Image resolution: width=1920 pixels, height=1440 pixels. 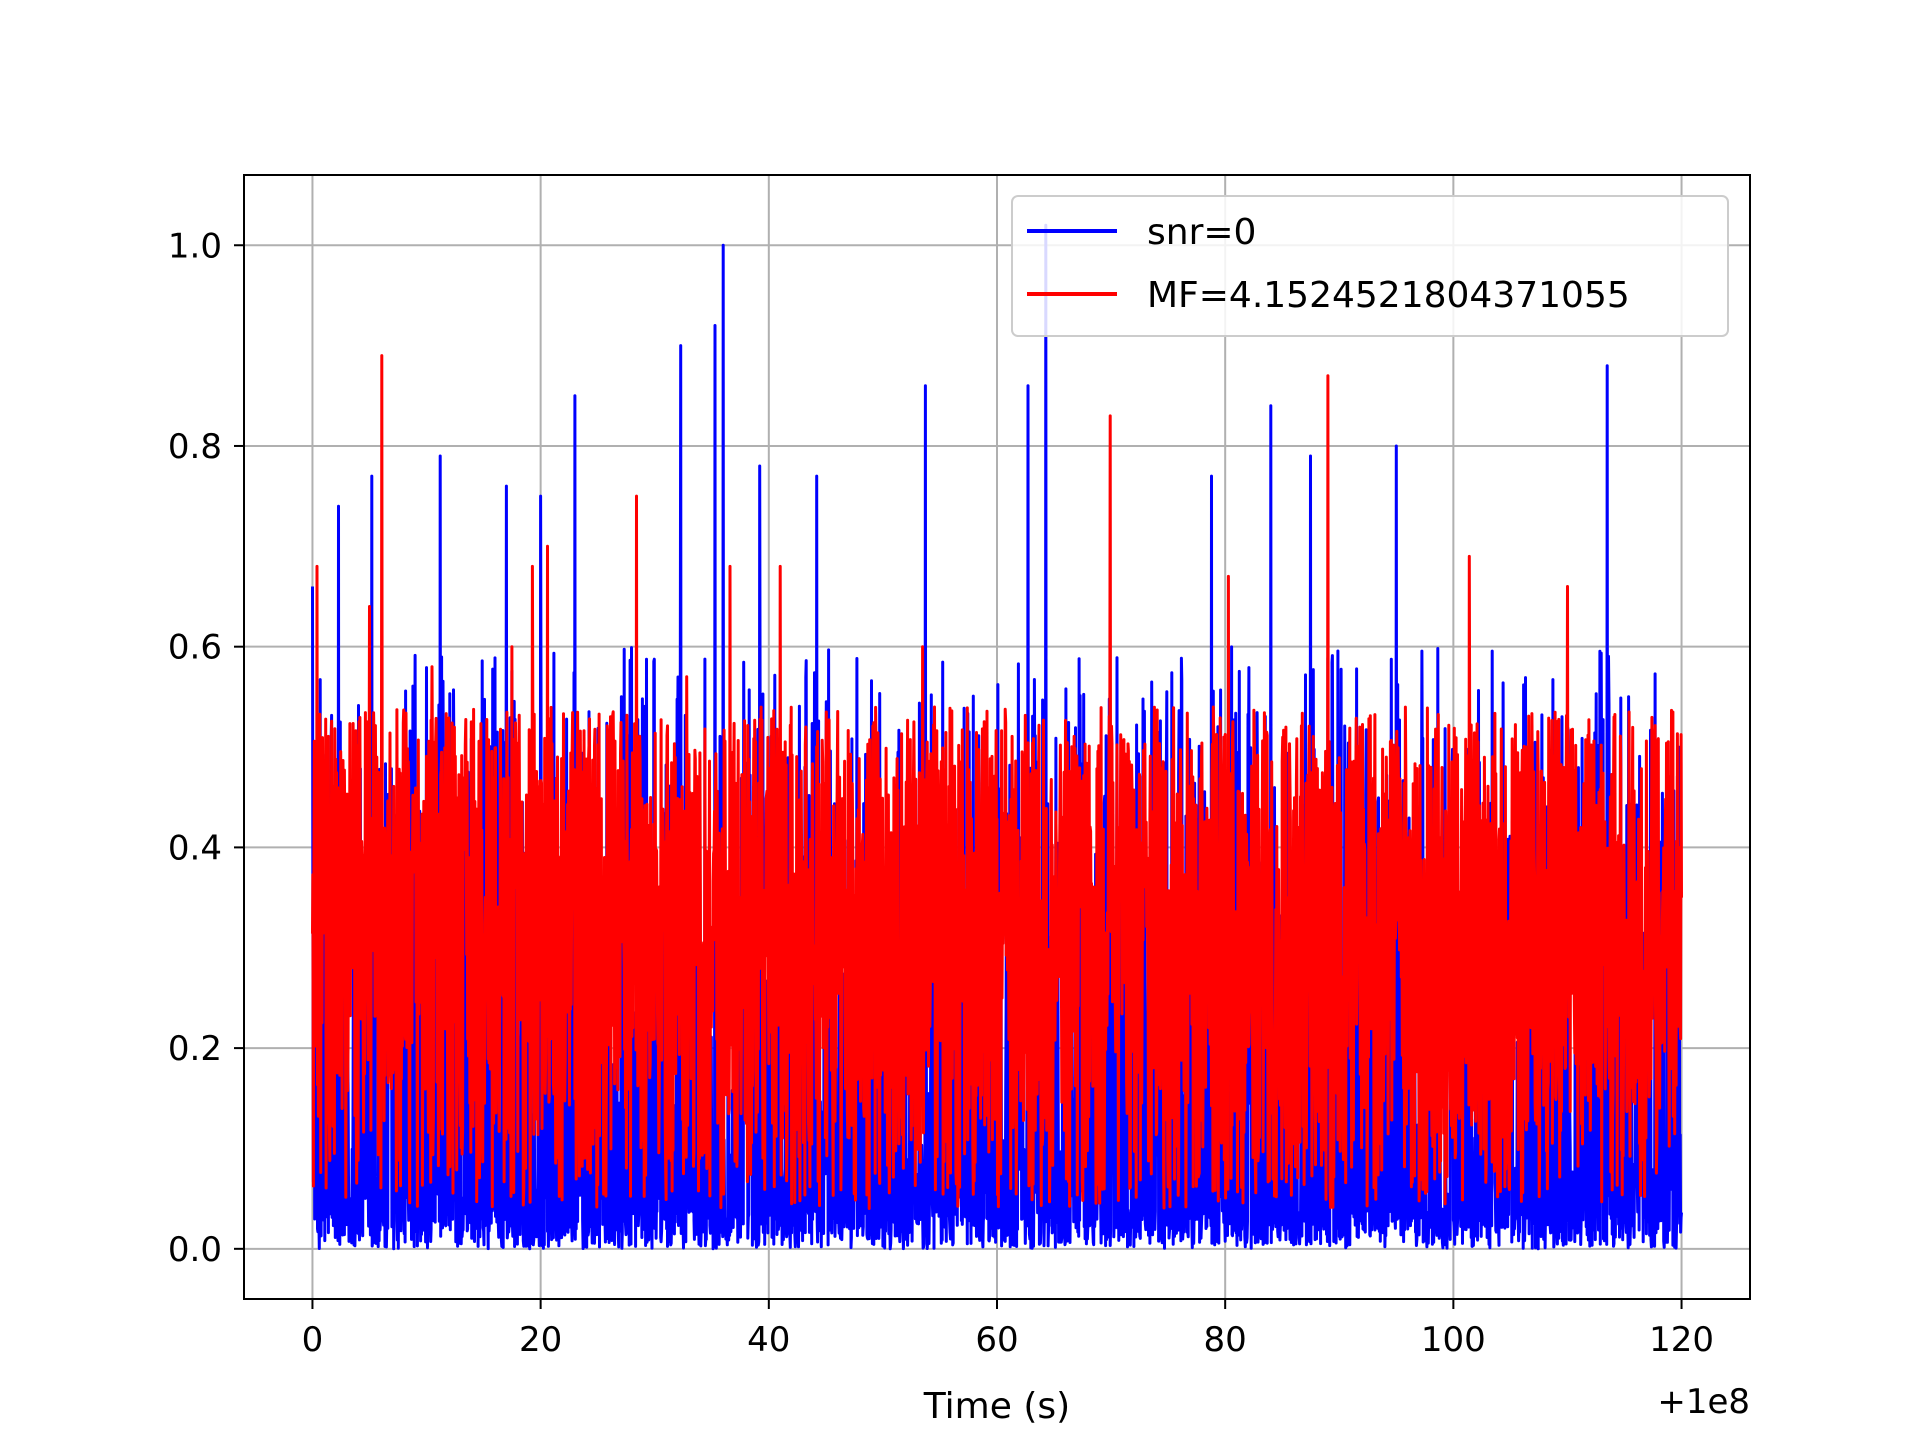 What do you see at coordinates (195, 1250) in the screenshot?
I see `y-tick-label: 0.0` at bounding box center [195, 1250].